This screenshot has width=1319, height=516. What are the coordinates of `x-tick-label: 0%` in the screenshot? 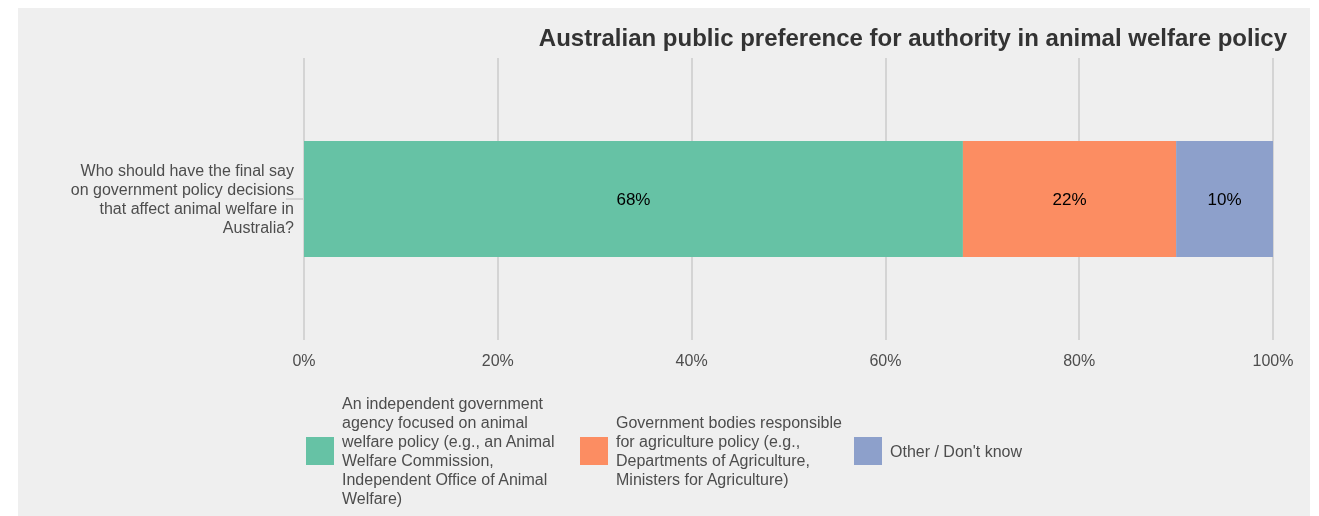 It's located at (304, 360).